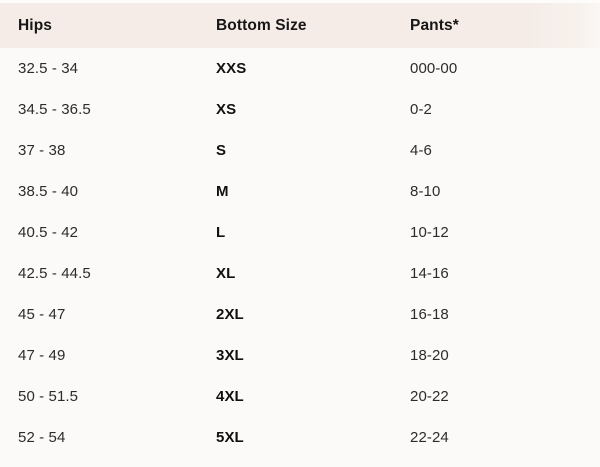  What do you see at coordinates (300, 109) in the screenshot?
I see `table-row: 34.5 - 36.5 XS 0-2` at bounding box center [300, 109].